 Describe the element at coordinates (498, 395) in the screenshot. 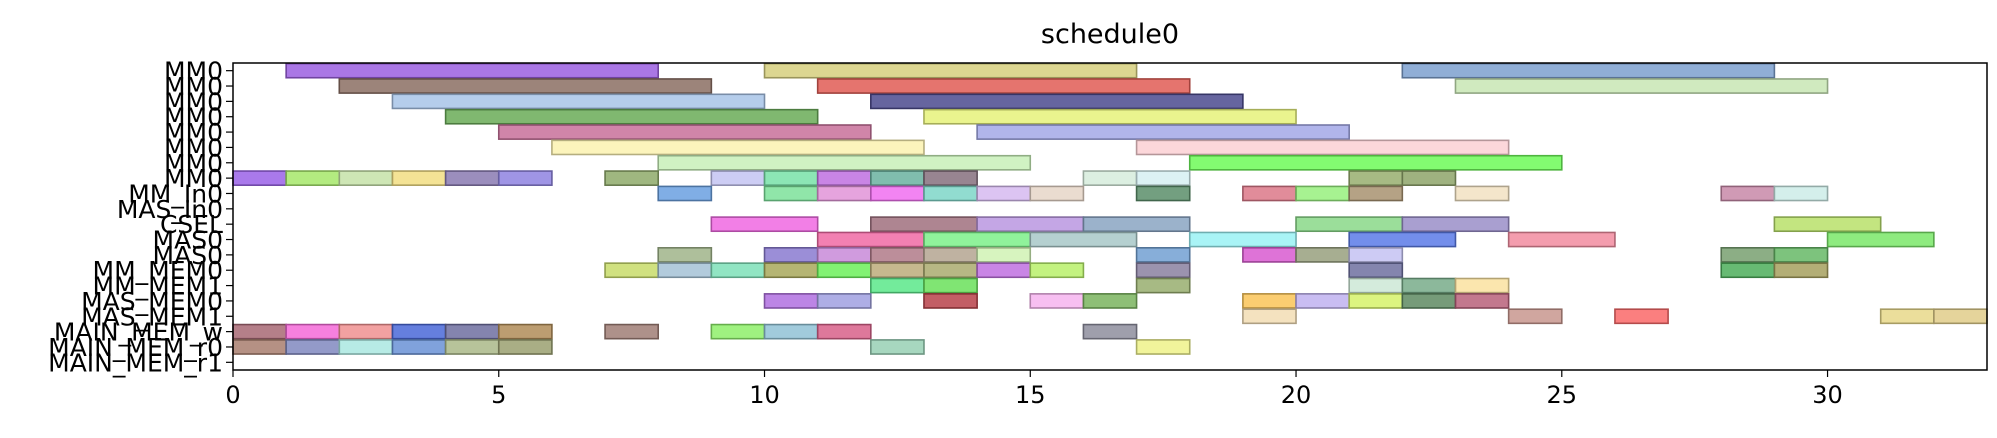

I see `x-tick-label: 5` at that location.